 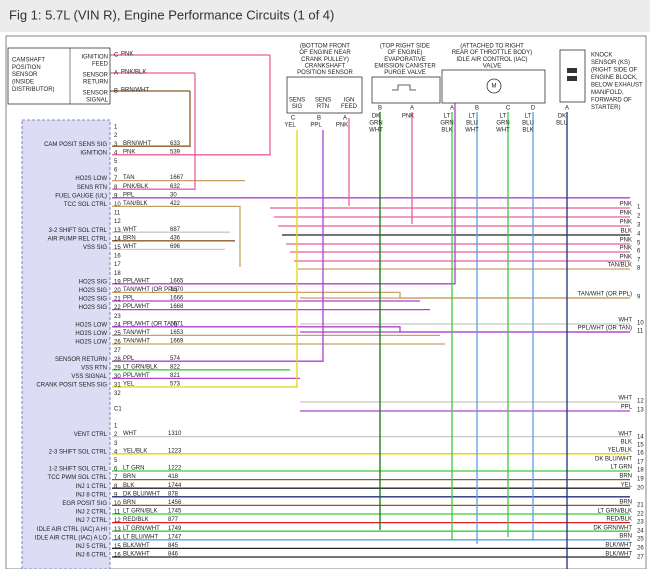 What do you see at coordinates (404, 87) in the screenshot?
I see `solenoid-symbol` at bounding box center [404, 87].